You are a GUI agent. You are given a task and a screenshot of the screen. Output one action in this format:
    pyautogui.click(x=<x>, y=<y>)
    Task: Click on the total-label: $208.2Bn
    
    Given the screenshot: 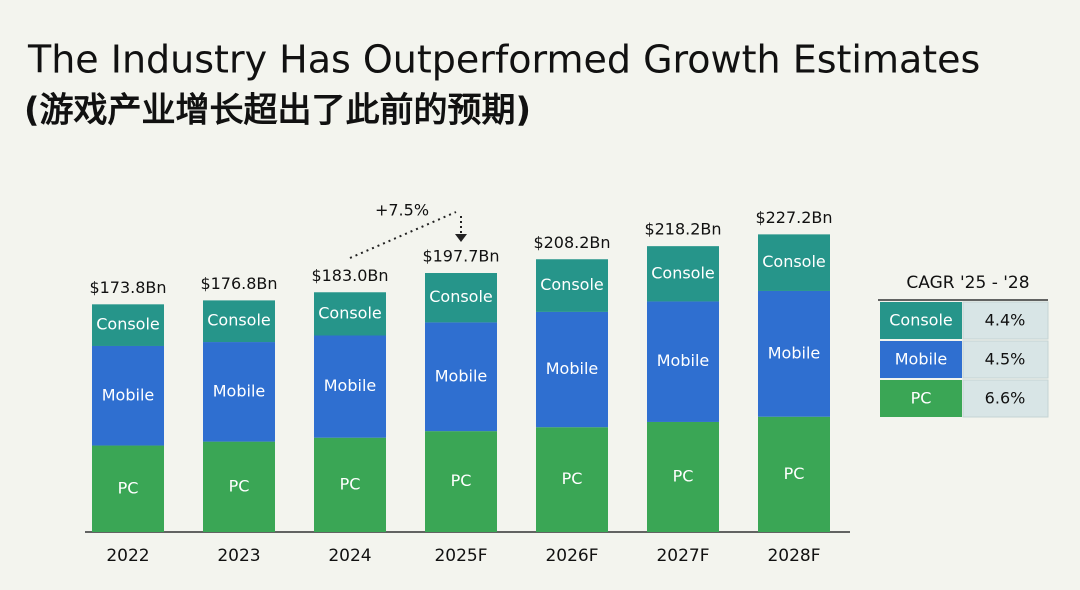 What is the action you would take?
    pyautogui.click(x=571, y=242)
    